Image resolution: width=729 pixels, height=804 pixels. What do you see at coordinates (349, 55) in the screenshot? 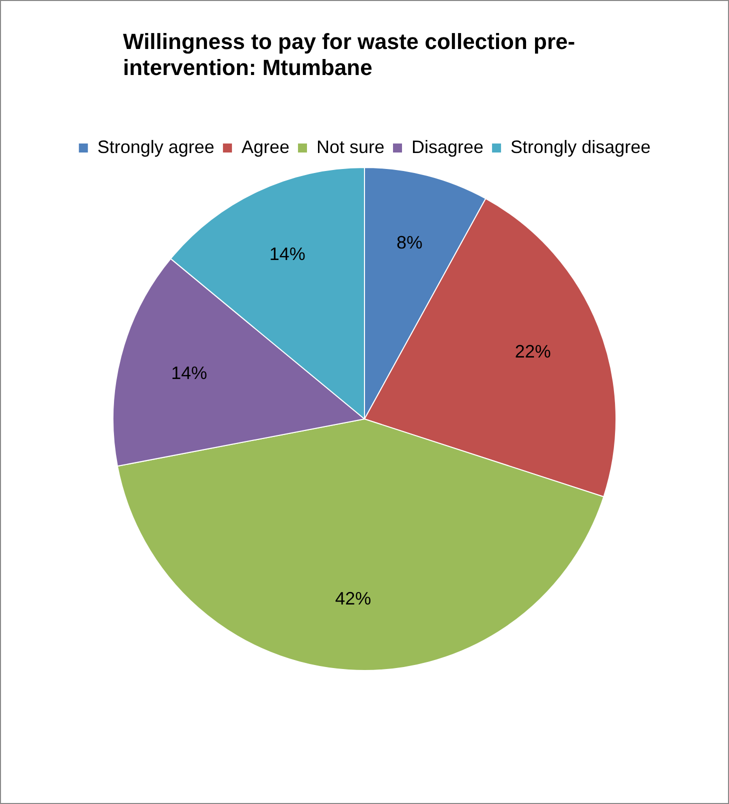
I see `chart-title: Willingness to pay for waste collection pre-intervention: Mtumbane` at bounding box center [349, 55].